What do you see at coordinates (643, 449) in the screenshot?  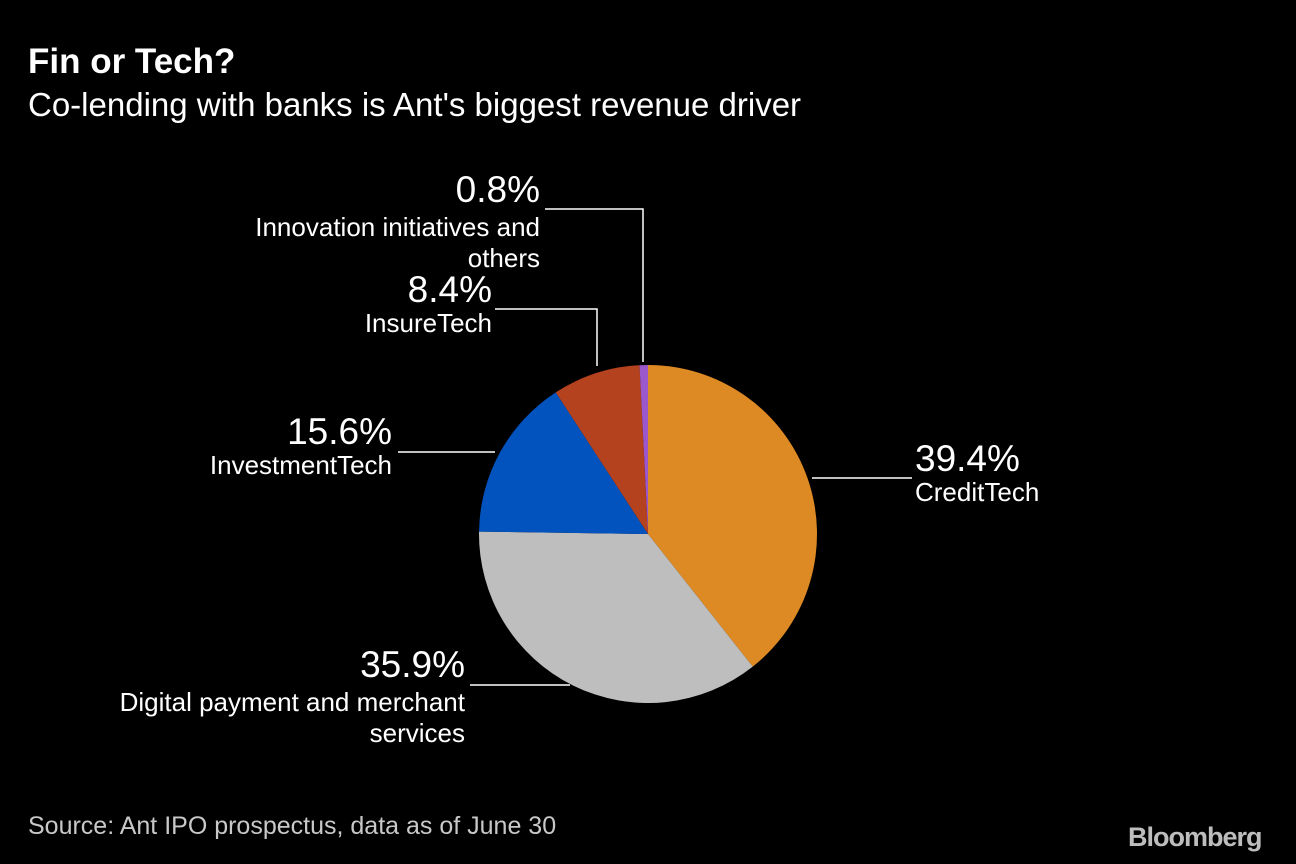 I see `pie-slice-innovation-initiatives-and-others` at bounding box center [643, 449].